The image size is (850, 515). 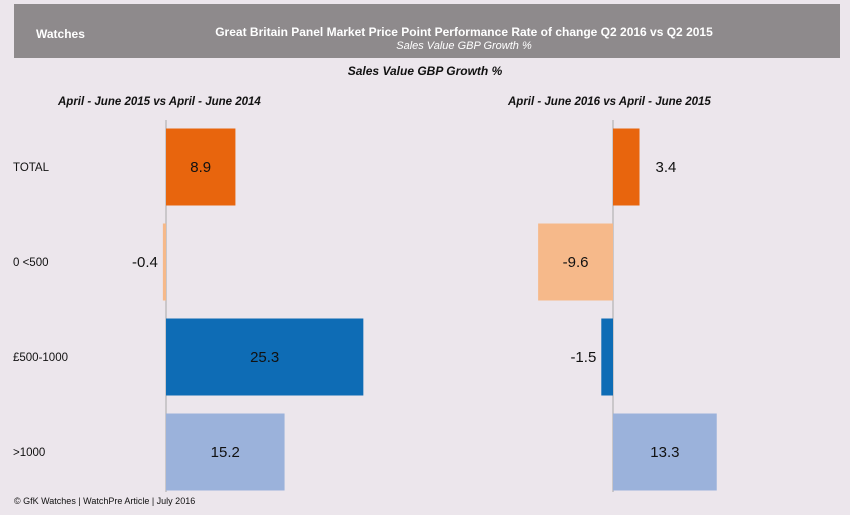 I want to click on category-label-2: £500-1000, so click(x=40, y=358).